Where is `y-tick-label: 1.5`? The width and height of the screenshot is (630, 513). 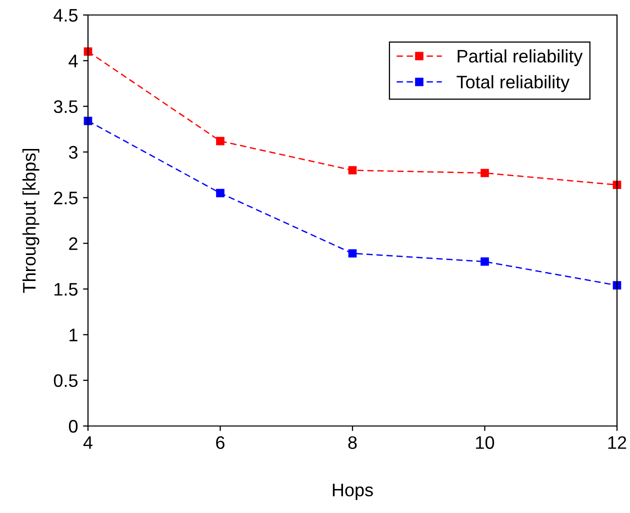
y-tick-label: 1.5 is located at coordinates (66, 289).